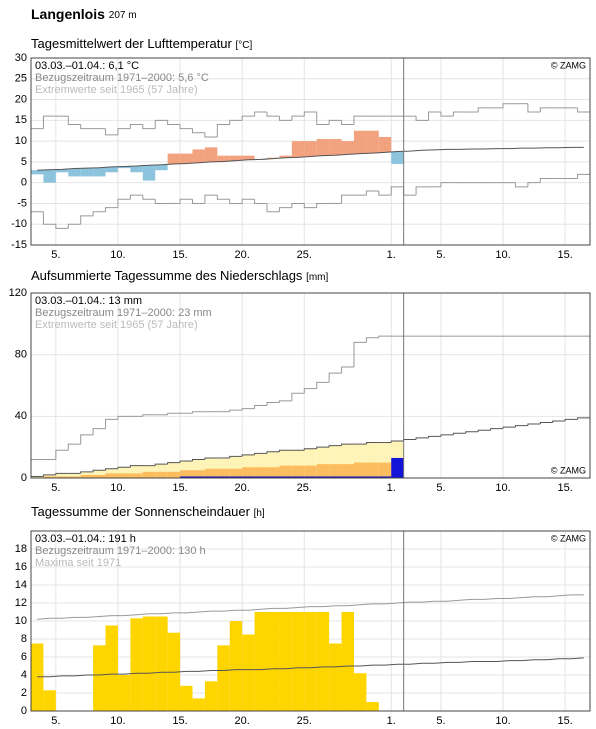  I want to click on x-tick-label: 1., so click(391, 488).